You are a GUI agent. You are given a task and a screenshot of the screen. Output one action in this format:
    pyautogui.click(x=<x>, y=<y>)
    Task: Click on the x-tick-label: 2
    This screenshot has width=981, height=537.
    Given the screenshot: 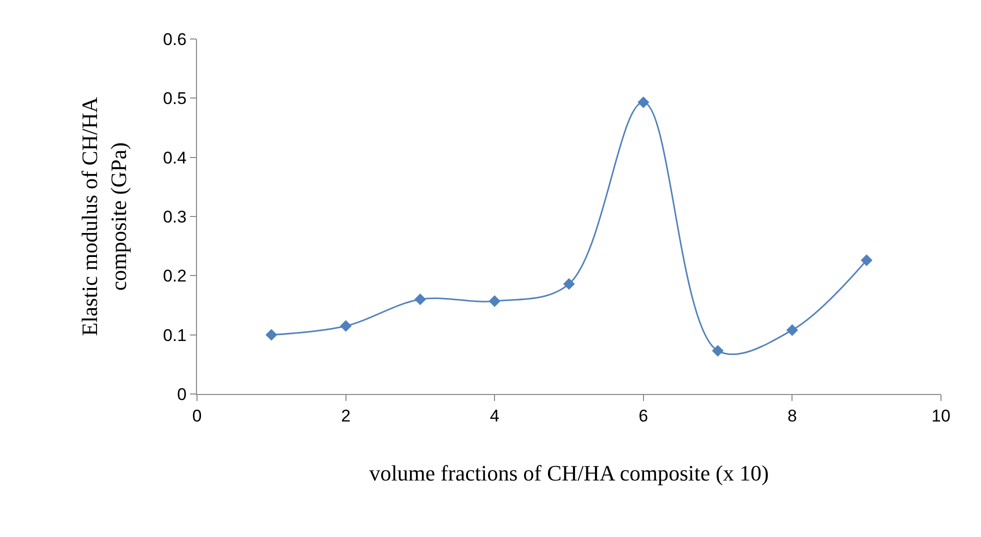 What is the action you would take?
    pyautogui.click(x=346, y=416)
    